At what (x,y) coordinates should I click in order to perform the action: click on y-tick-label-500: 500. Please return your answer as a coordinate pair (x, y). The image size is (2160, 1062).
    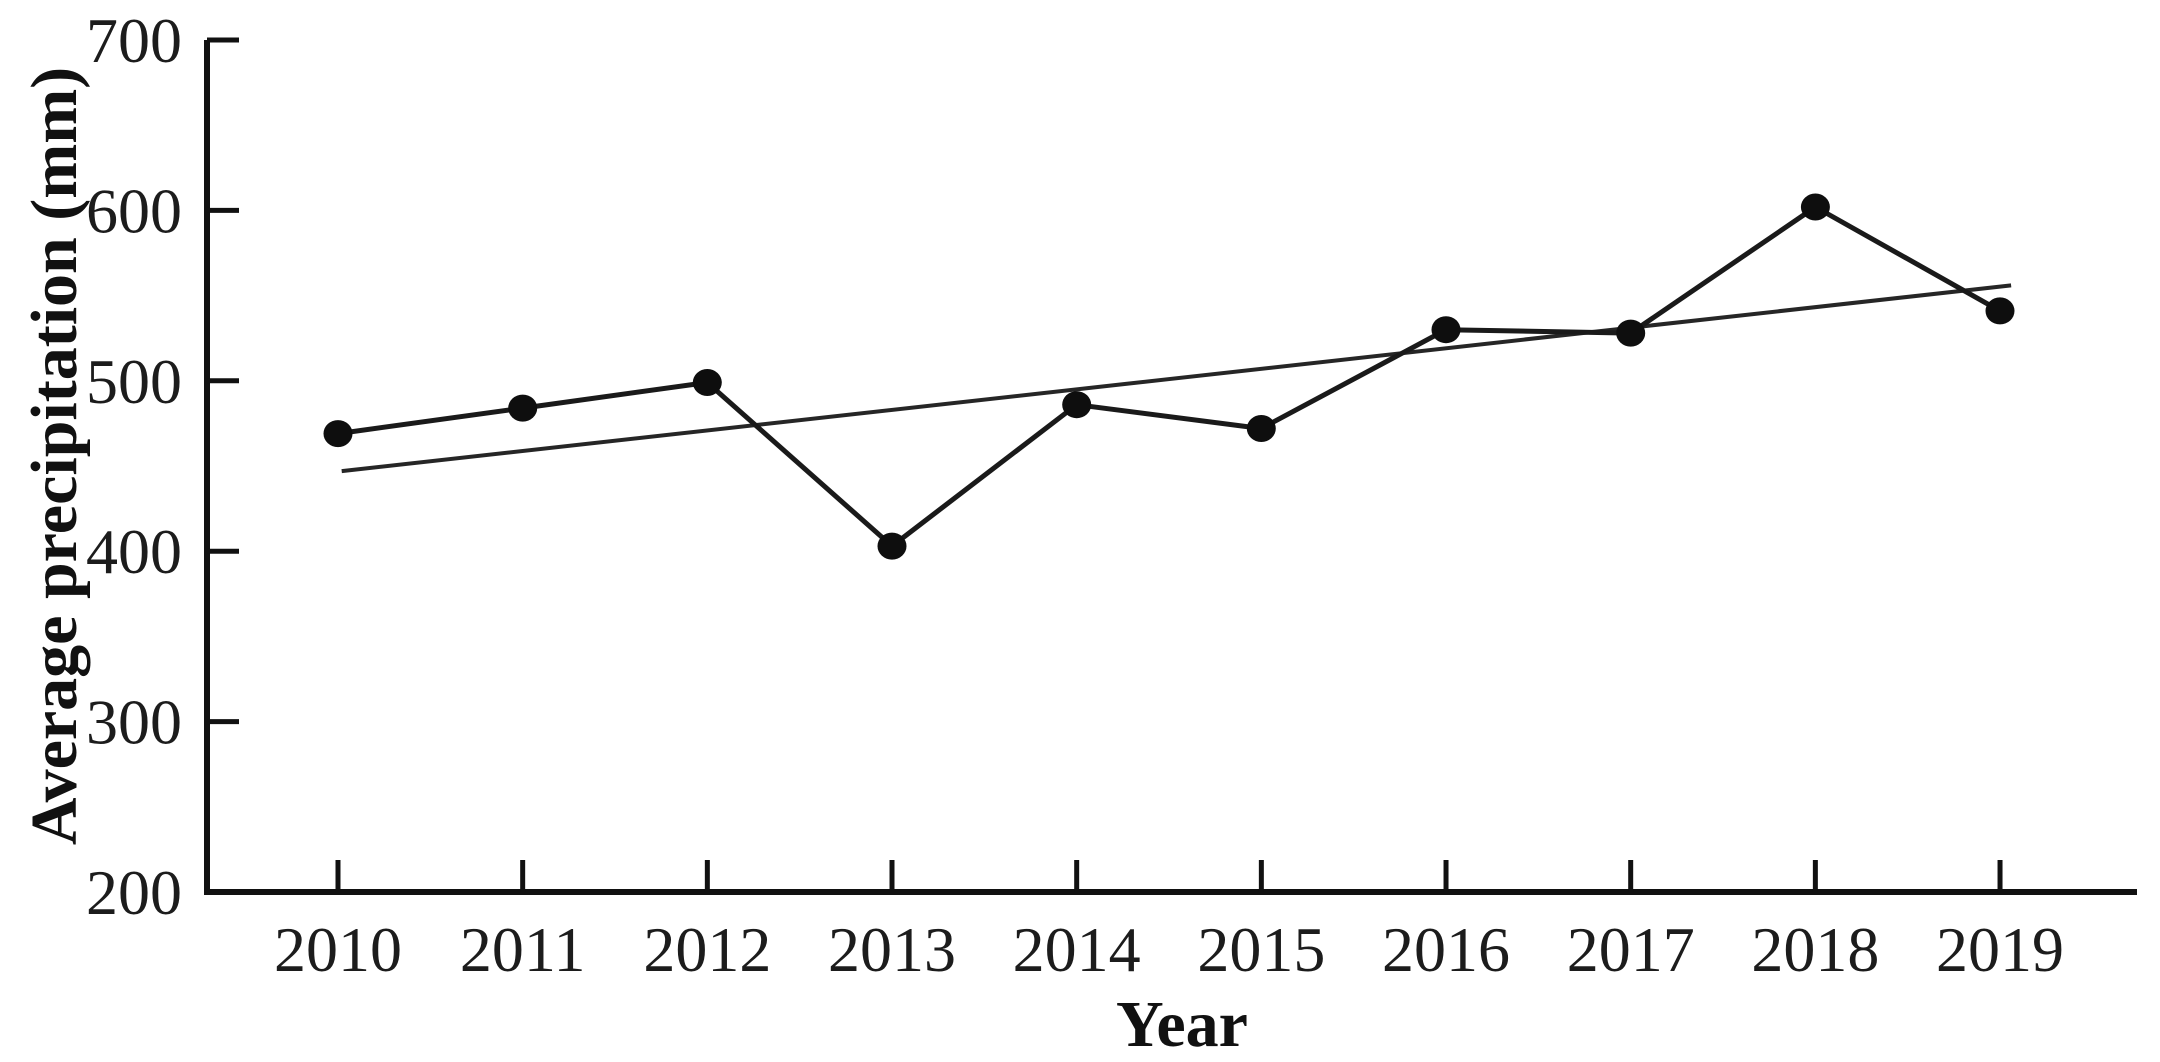
    Looking at the image, I should click on (134, 381).